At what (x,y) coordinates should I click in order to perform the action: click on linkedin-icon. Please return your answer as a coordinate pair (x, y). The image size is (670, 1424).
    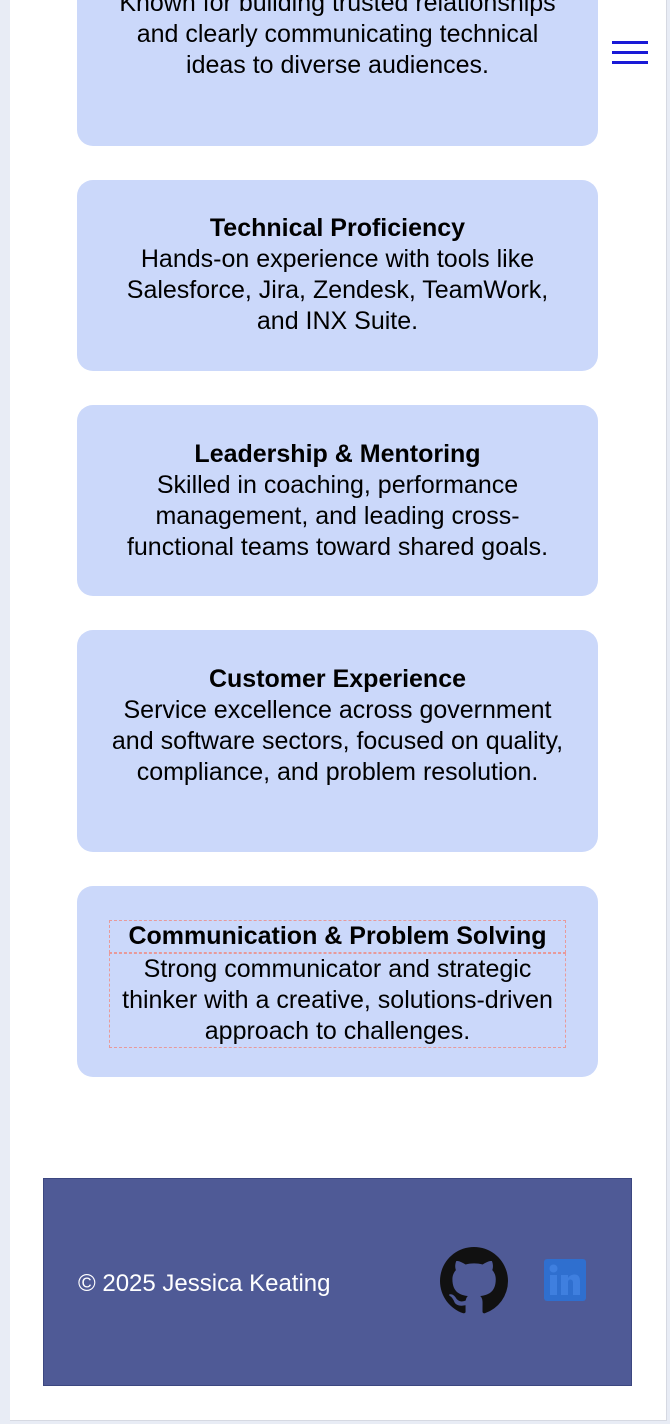
    Looking at the image, I should click on (565, 1280).